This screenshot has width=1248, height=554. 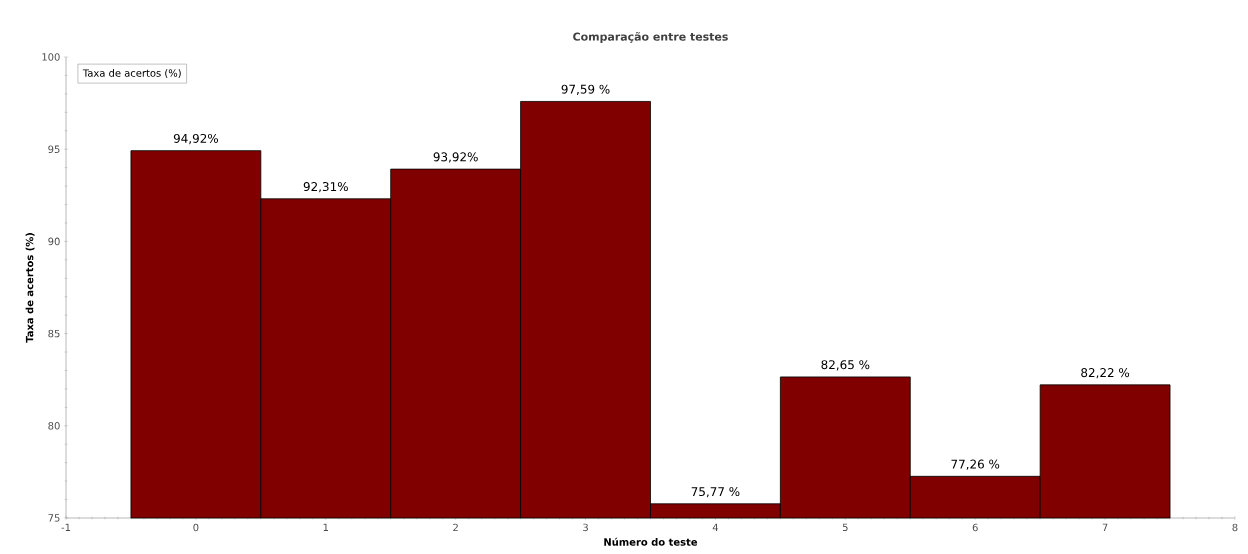 What do you see at coordinates (1105, 527) in the screenshot?
I see `x-tick-label: 7` at bounding box center [1105, 527].